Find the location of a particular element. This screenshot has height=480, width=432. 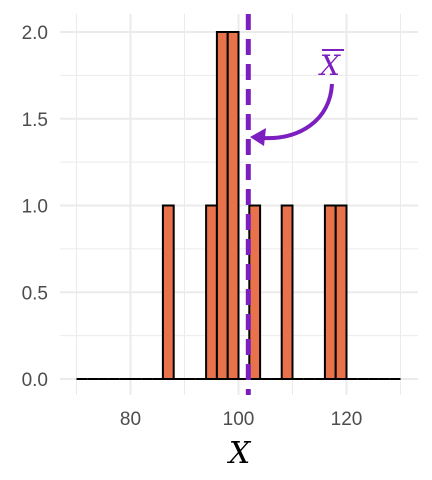

mean-label: X̄ is located at coordinates (329, 65).